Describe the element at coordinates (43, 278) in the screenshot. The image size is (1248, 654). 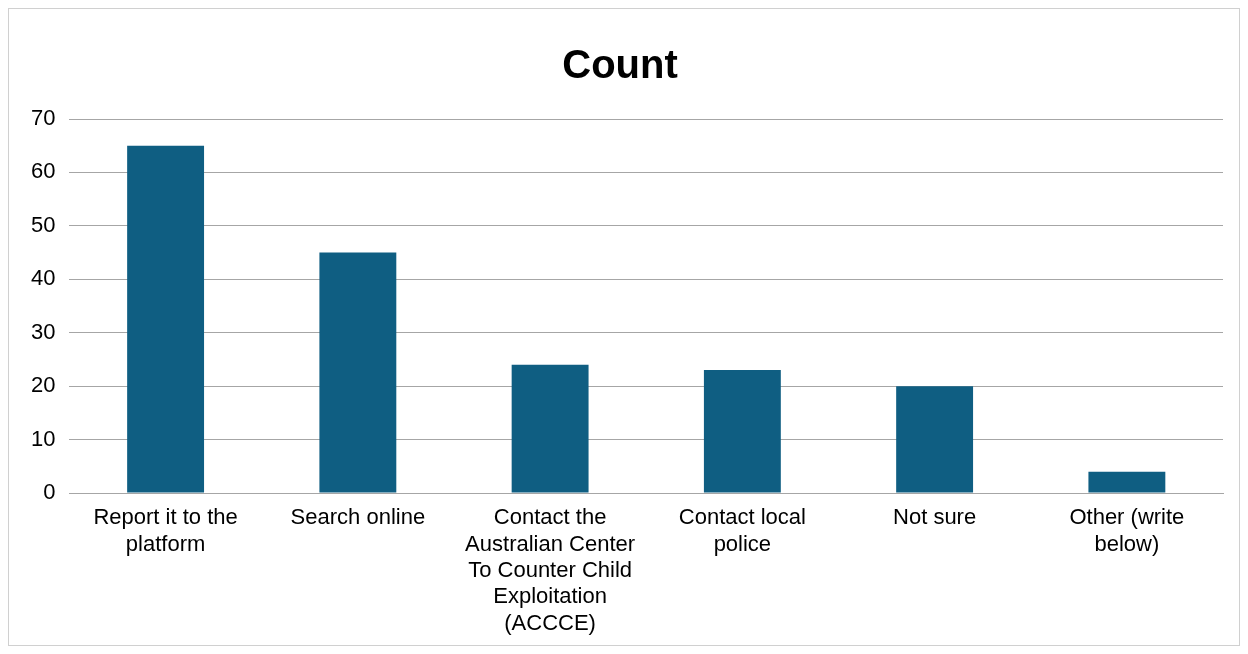
I see `y-tick-label: 40` at that location.